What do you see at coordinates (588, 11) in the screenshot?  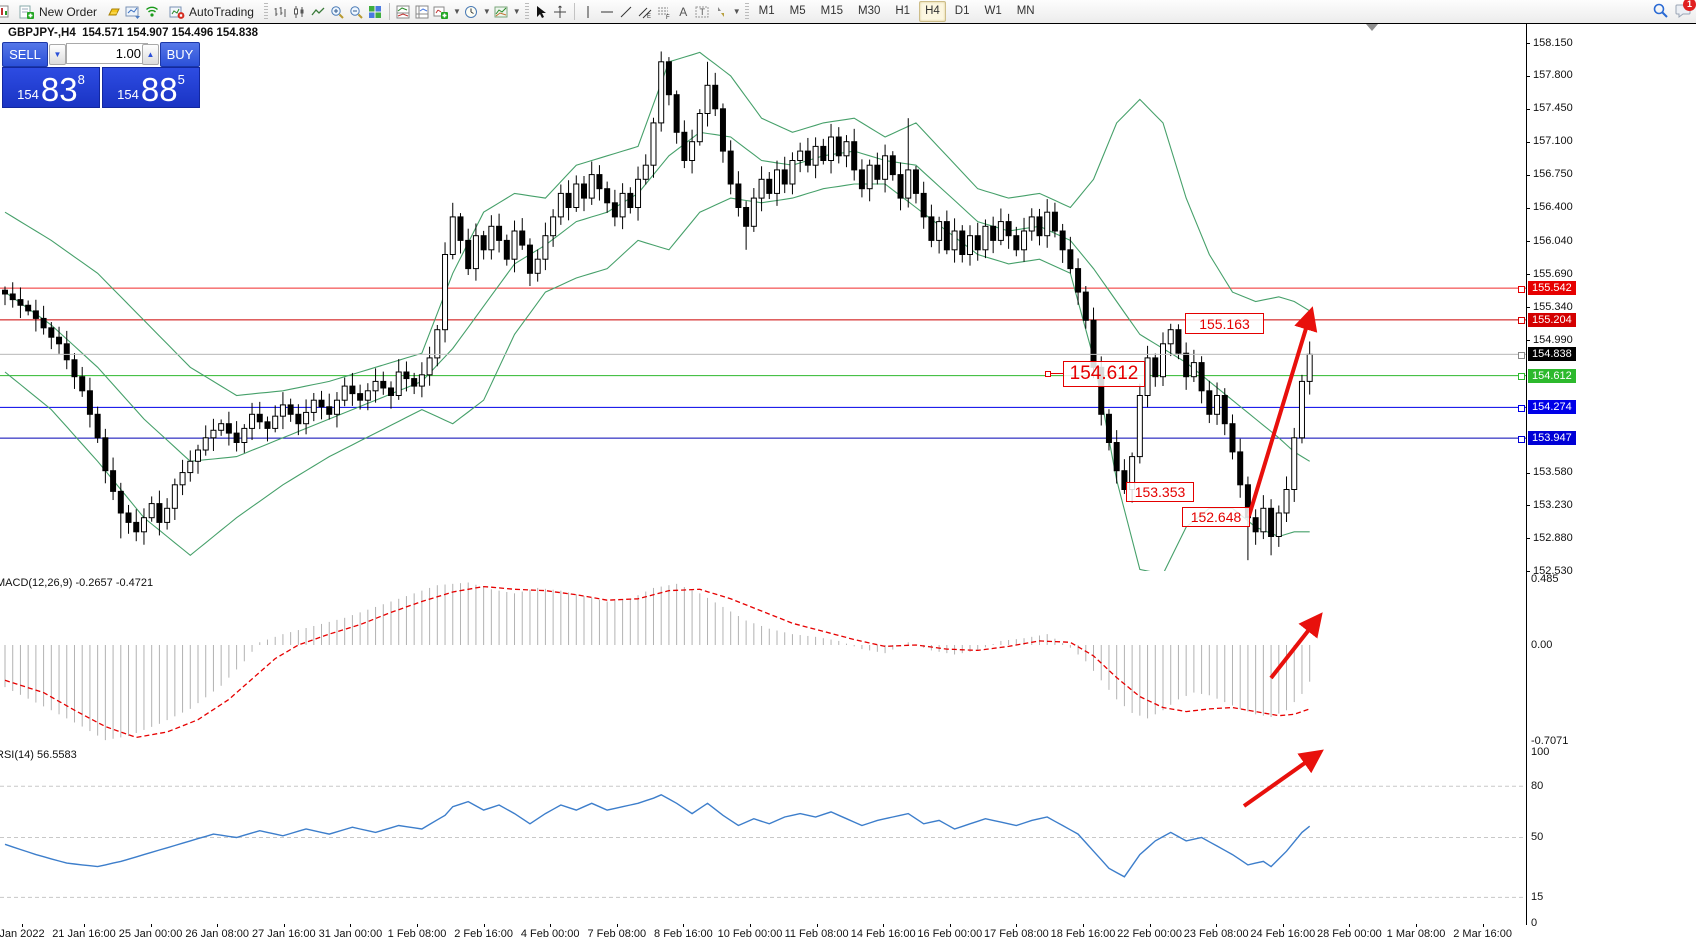 I see `vertical-line-tool-icon` at bounding box center [588, 11].